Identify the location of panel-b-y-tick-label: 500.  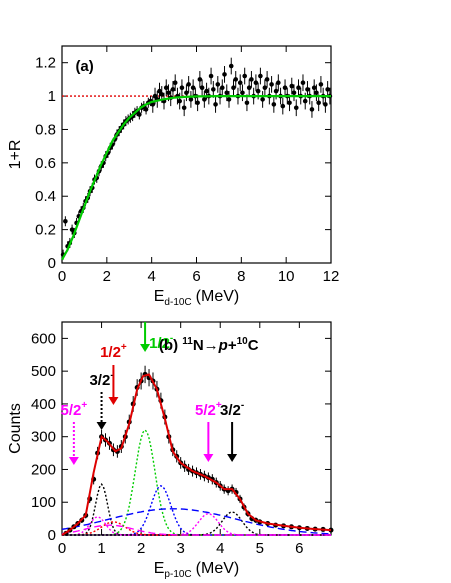
(43, 371).